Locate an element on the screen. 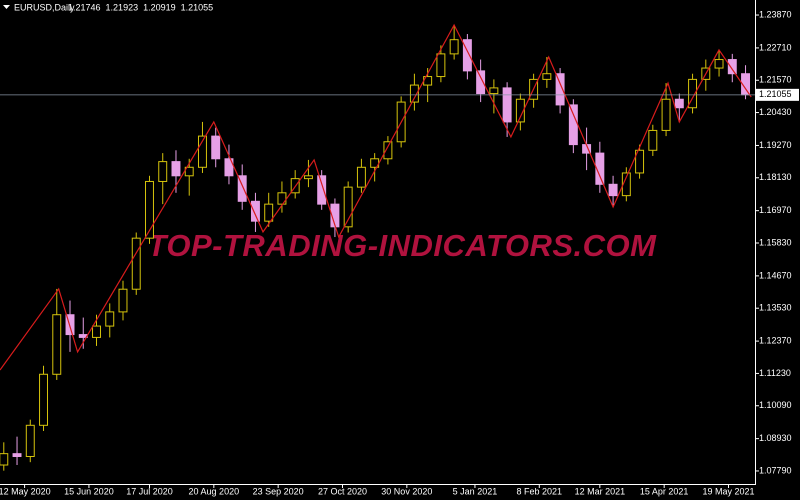 Image resolution: width=800 pixels, height=500 pixels. menu-arrow is located at coordinates (6, 7).